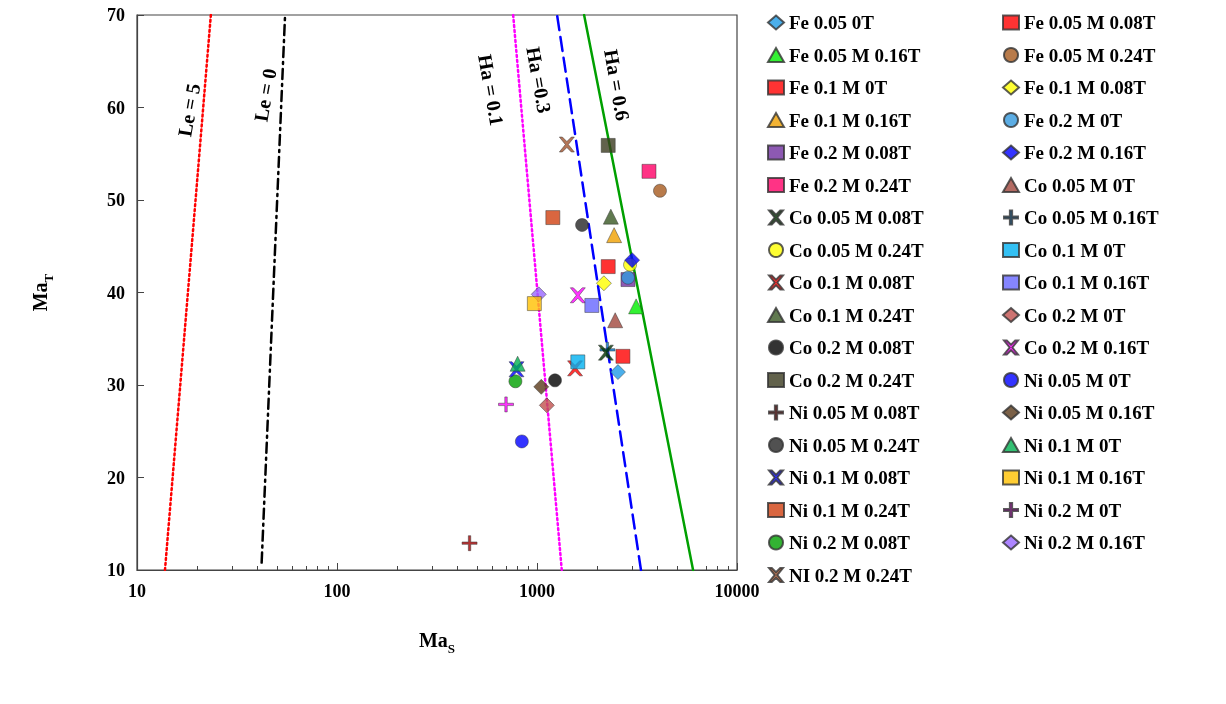 This screenshot has height=704, width=1226. I want to click on legend-label: Ni 0.2 M 0T, so click(1073, 510).